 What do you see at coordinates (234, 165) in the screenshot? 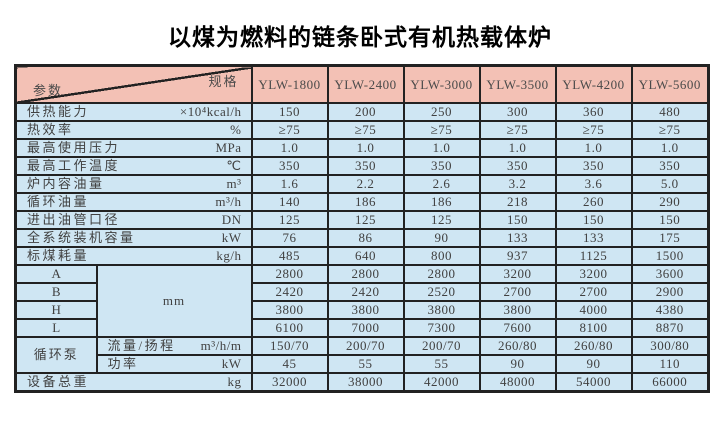
I see `param-unit: ℃` at bounding box center [234, 165].